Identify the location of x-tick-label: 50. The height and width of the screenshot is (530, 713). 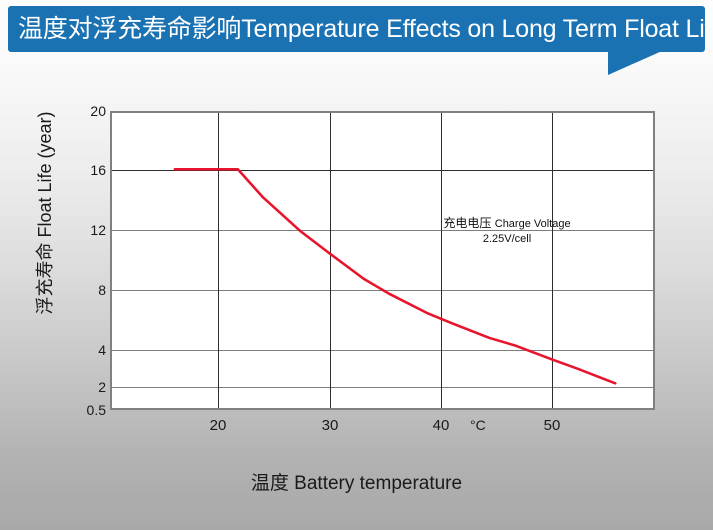
(552, 425).